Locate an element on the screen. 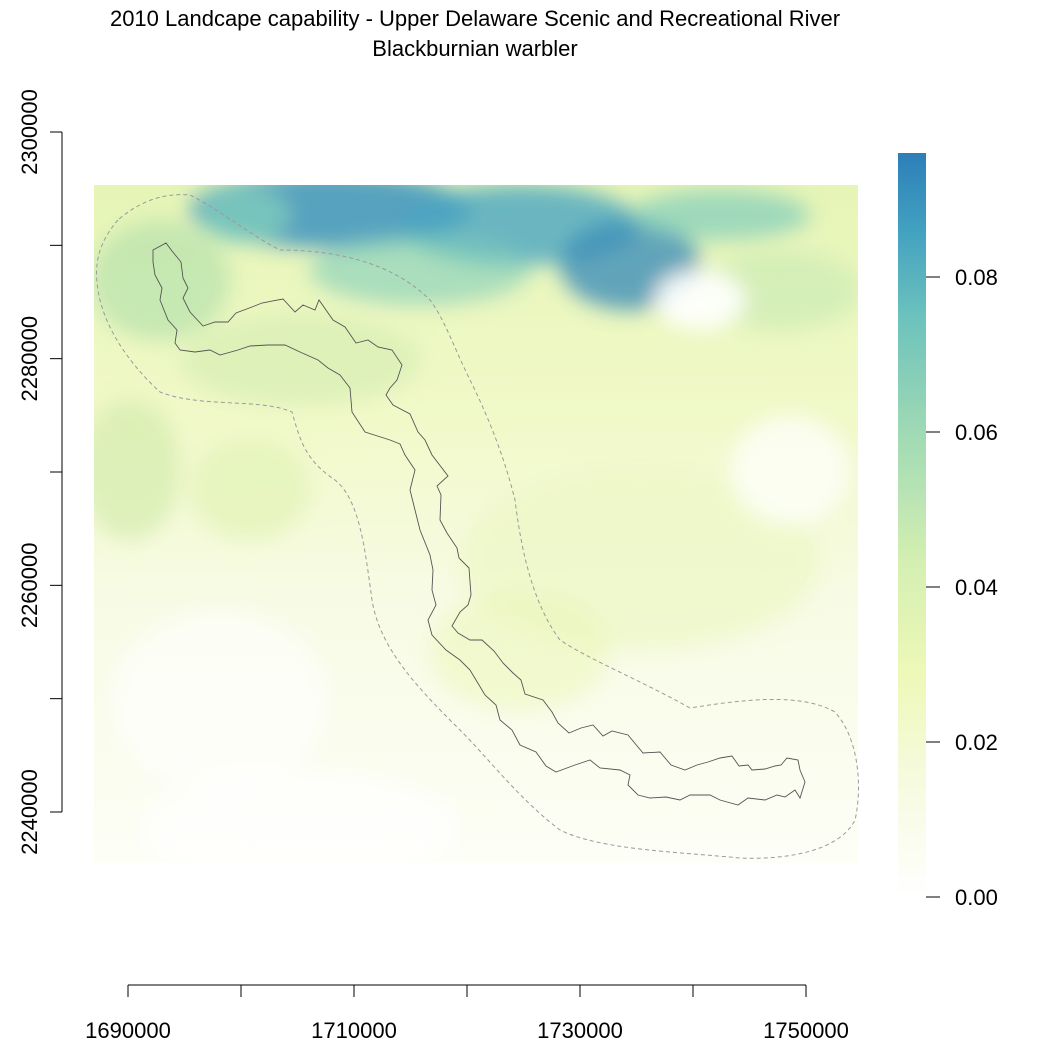 The image size is (1050, 1050). color-bar is located at coordinates (912, 525).